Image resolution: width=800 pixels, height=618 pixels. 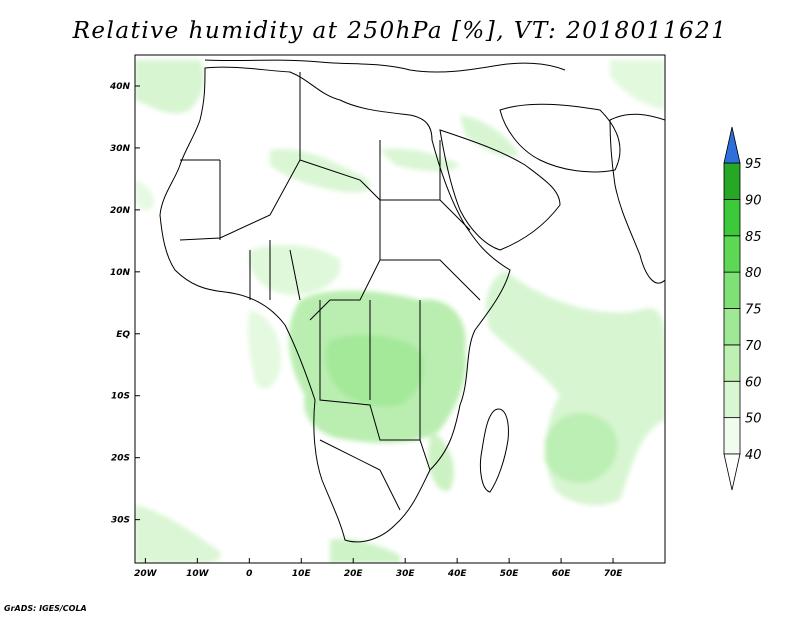 I want to click on lon-tick-label: 0, so click(x=249, y=574).